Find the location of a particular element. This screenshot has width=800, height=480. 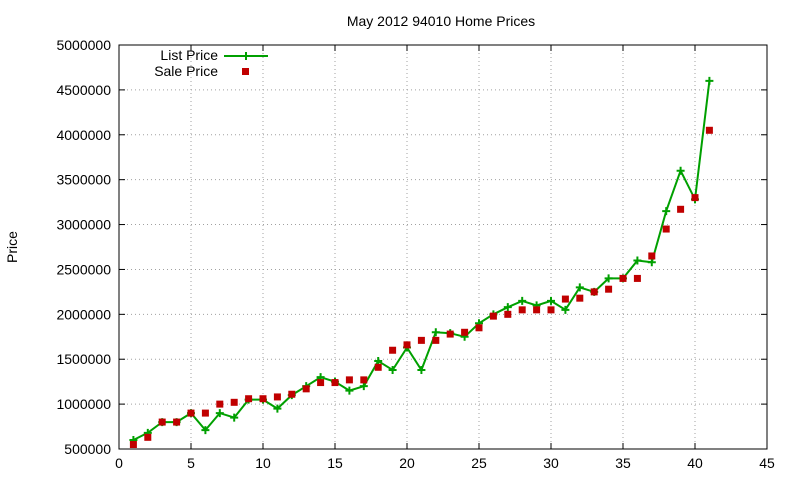

x-tick-label: 25 is located at coordinates (479, 463).